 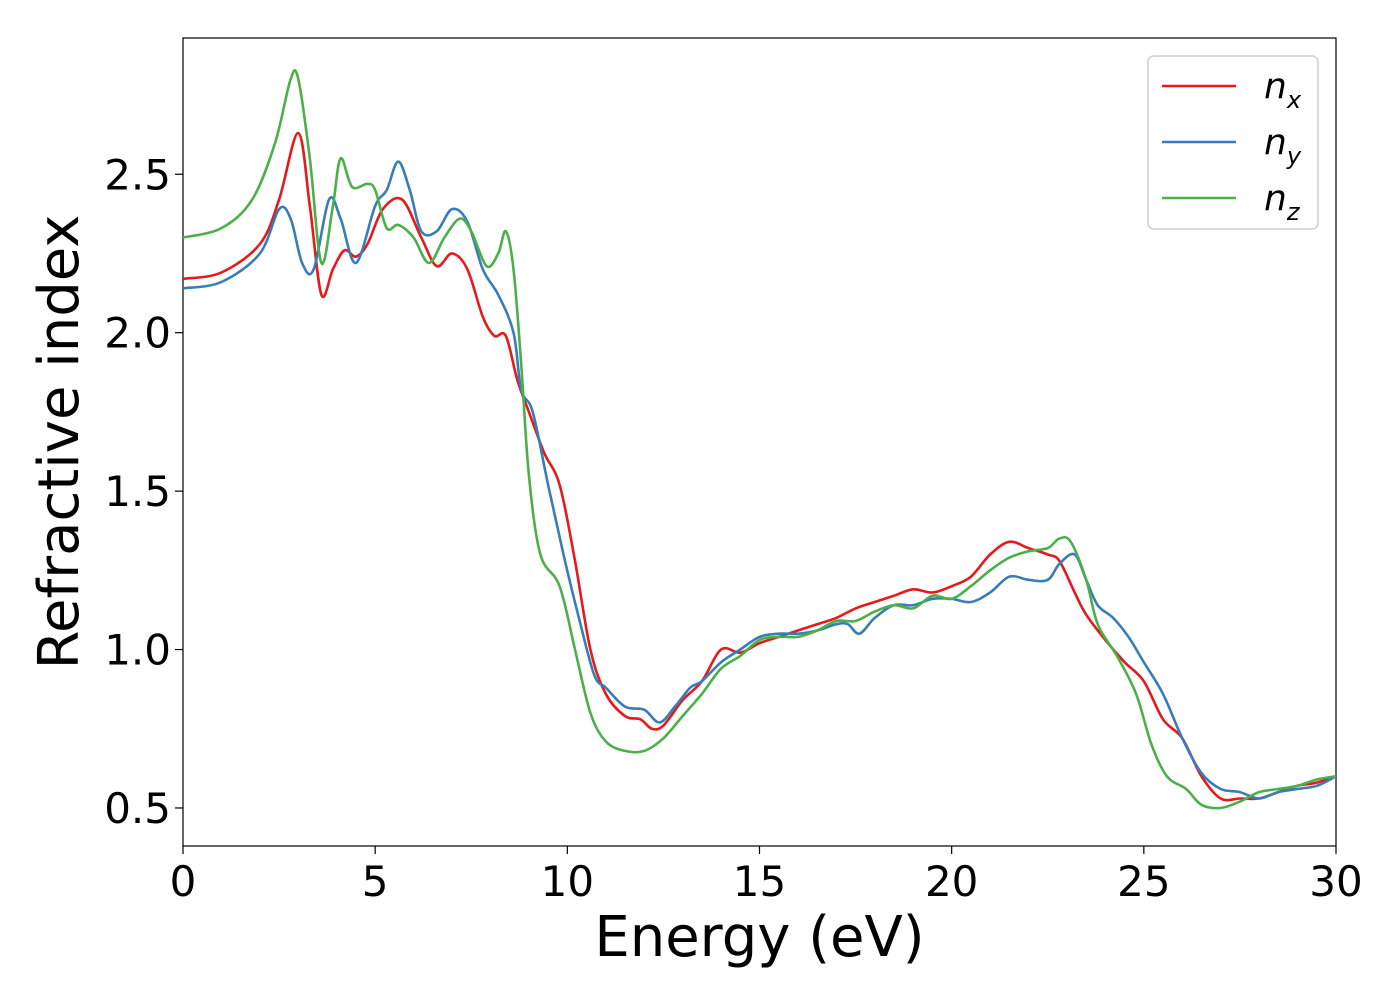 What do you see at coordinates (59, 442) in the screenshot?
I see `y-axis-title: Refractive index` at bounding box center [59, 442].